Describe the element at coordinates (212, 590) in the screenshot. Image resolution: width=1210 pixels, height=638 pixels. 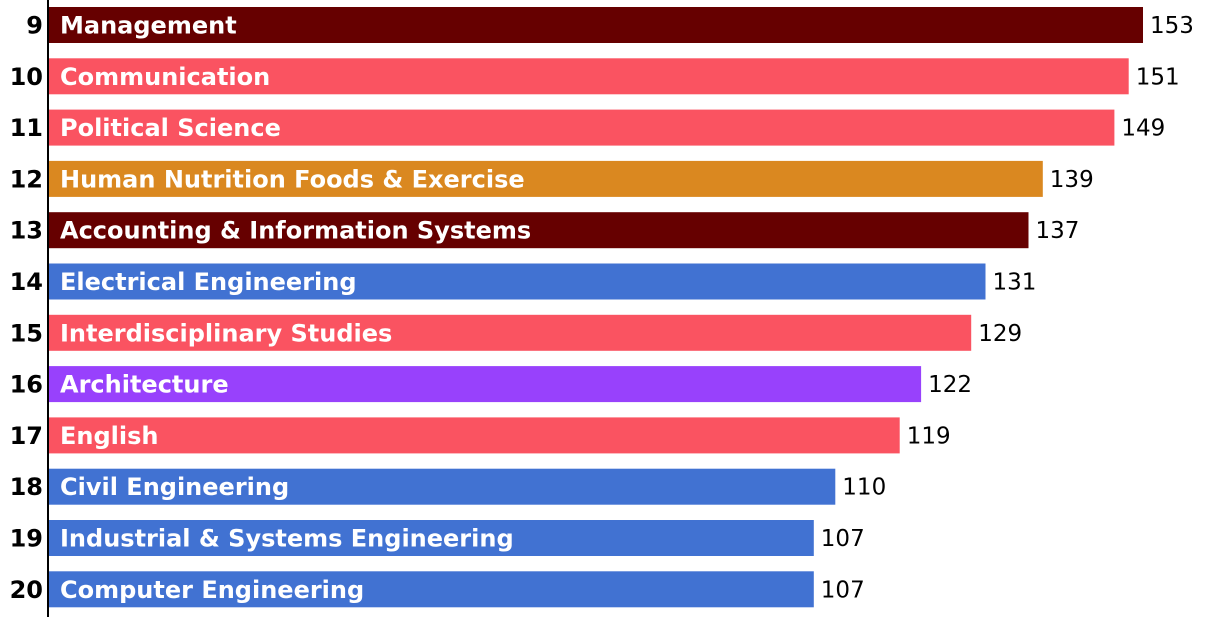
I see `bar-label-20: Computer Engineering` at that location.